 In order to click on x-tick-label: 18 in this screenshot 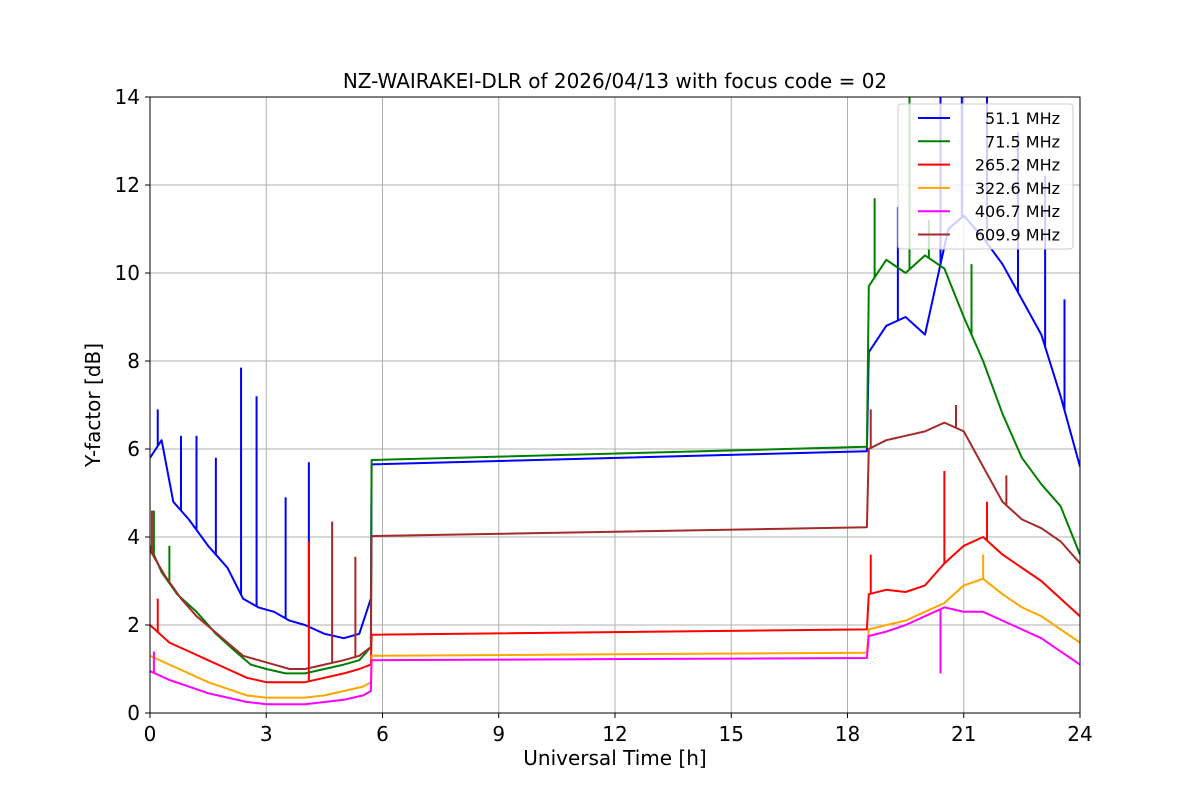, I will do `click(847, 734)`.